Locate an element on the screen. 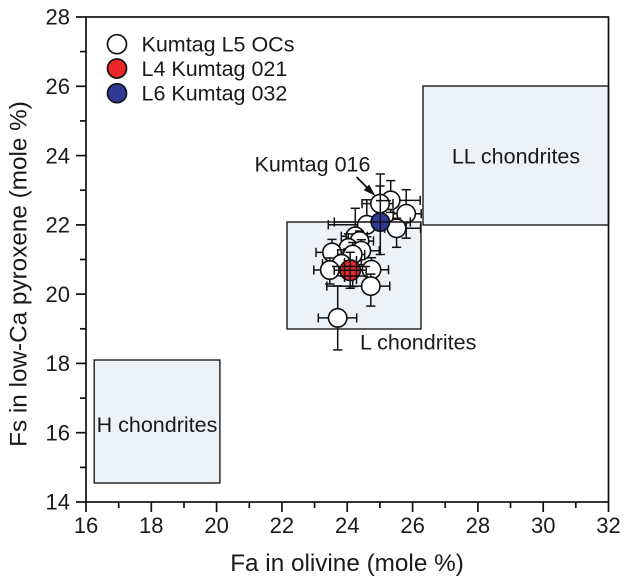 Image resolution: width=624 pixels, height=581 pixels. svg-text: LL chondrites is located at coordinates (516, 157).